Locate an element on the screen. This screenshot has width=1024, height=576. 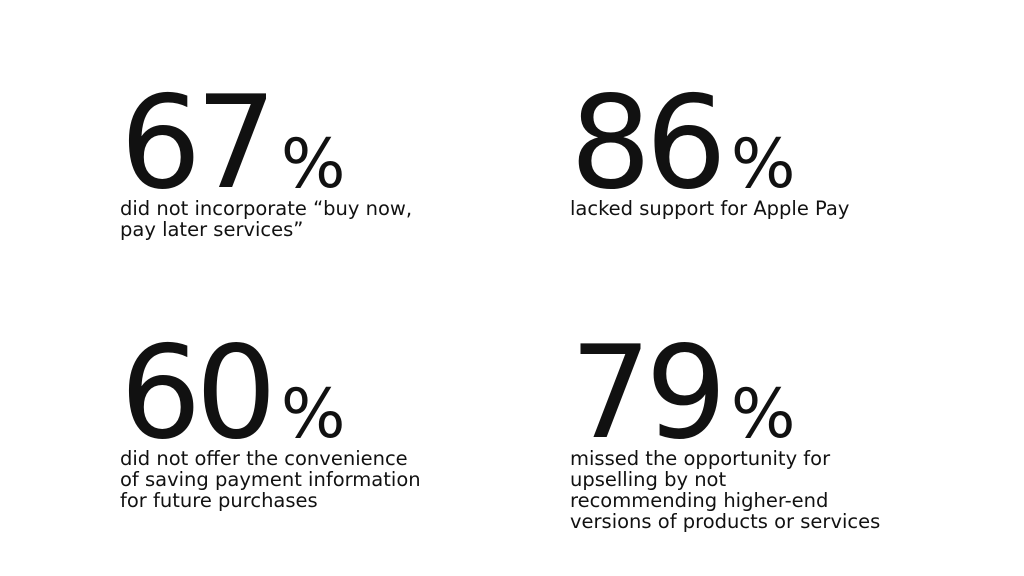
stat-value-row: 79 % is located at coordinates (760, 394).